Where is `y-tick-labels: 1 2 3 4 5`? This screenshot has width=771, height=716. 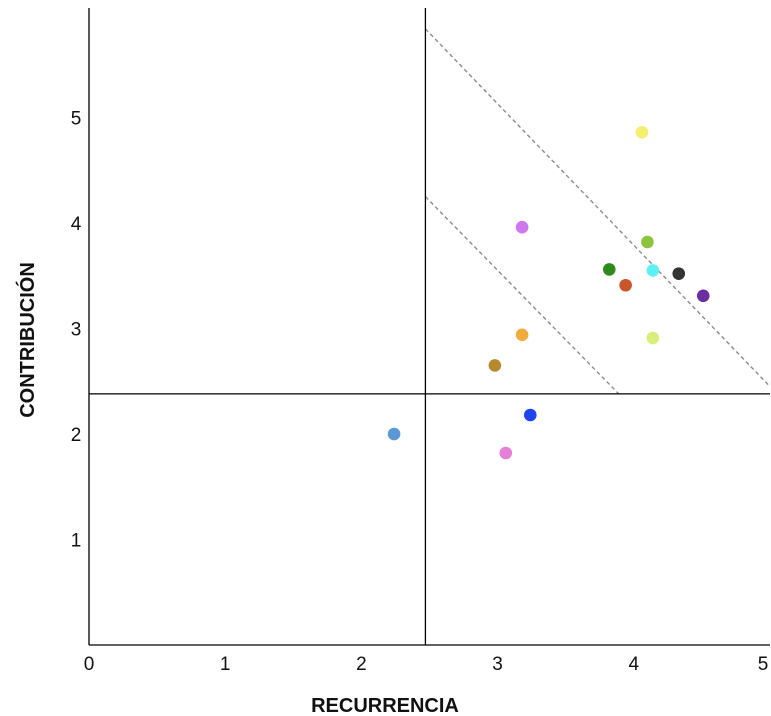
y-tick-labels: 1 2 3 4 5 is located at coordinates (76, 330).